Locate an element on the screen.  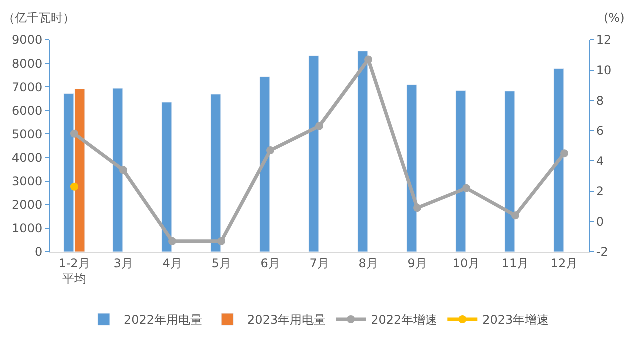
y-tick-label: 7000 is located at coordinates (27, 87).